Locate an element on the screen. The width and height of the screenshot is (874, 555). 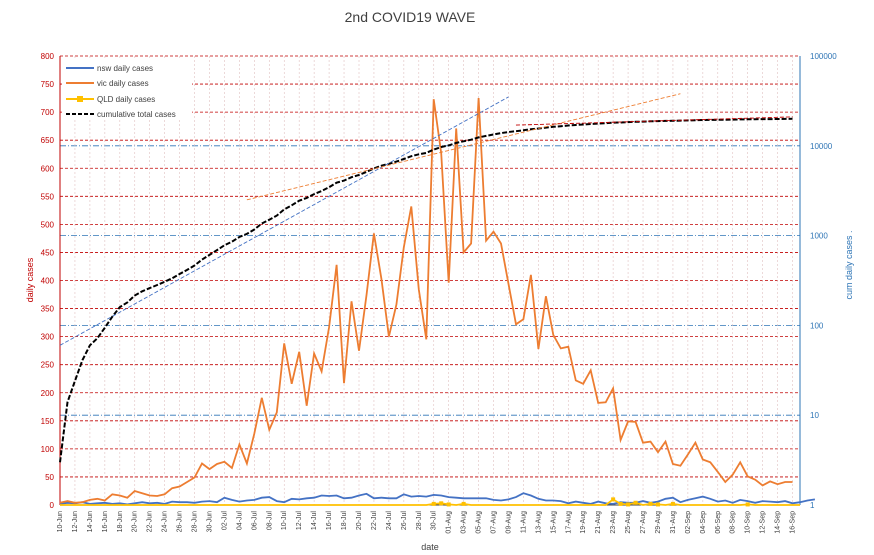
y-tick-label: 700 is located at coordinates (48, 112).